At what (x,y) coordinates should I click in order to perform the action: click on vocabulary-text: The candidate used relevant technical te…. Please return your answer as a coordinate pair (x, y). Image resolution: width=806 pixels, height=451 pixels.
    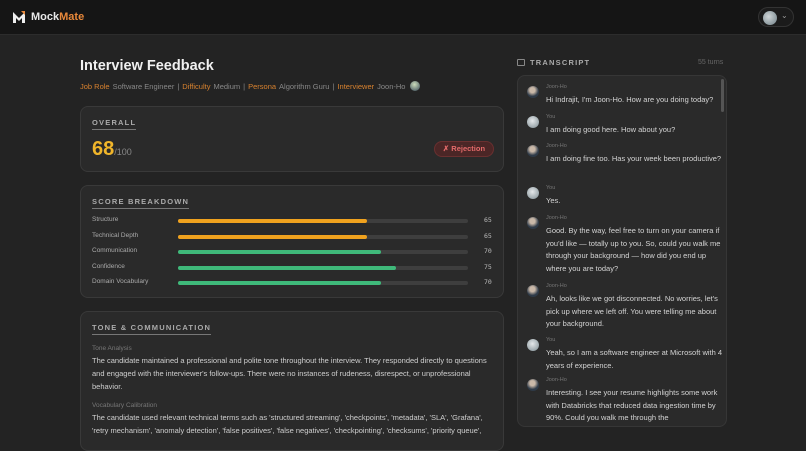
    Looking at the image, I should click on (287, 424).